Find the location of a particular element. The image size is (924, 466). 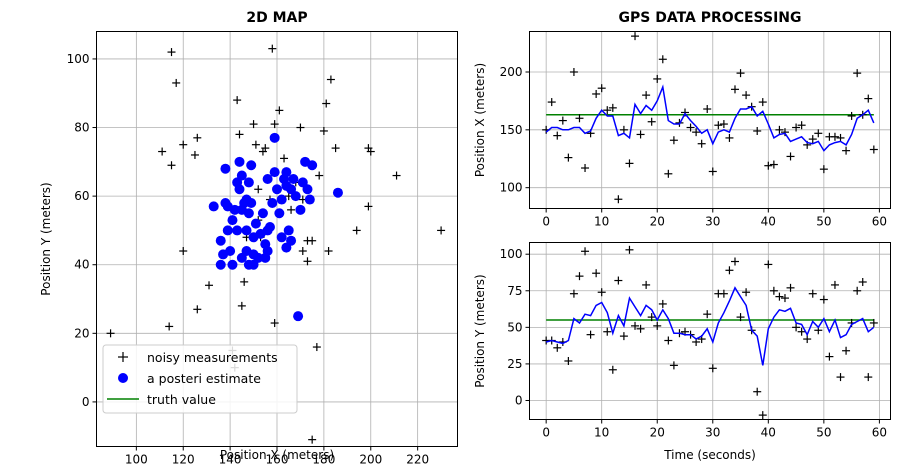

legend-entry-truth: truth value is located at coordinates (161, 399).